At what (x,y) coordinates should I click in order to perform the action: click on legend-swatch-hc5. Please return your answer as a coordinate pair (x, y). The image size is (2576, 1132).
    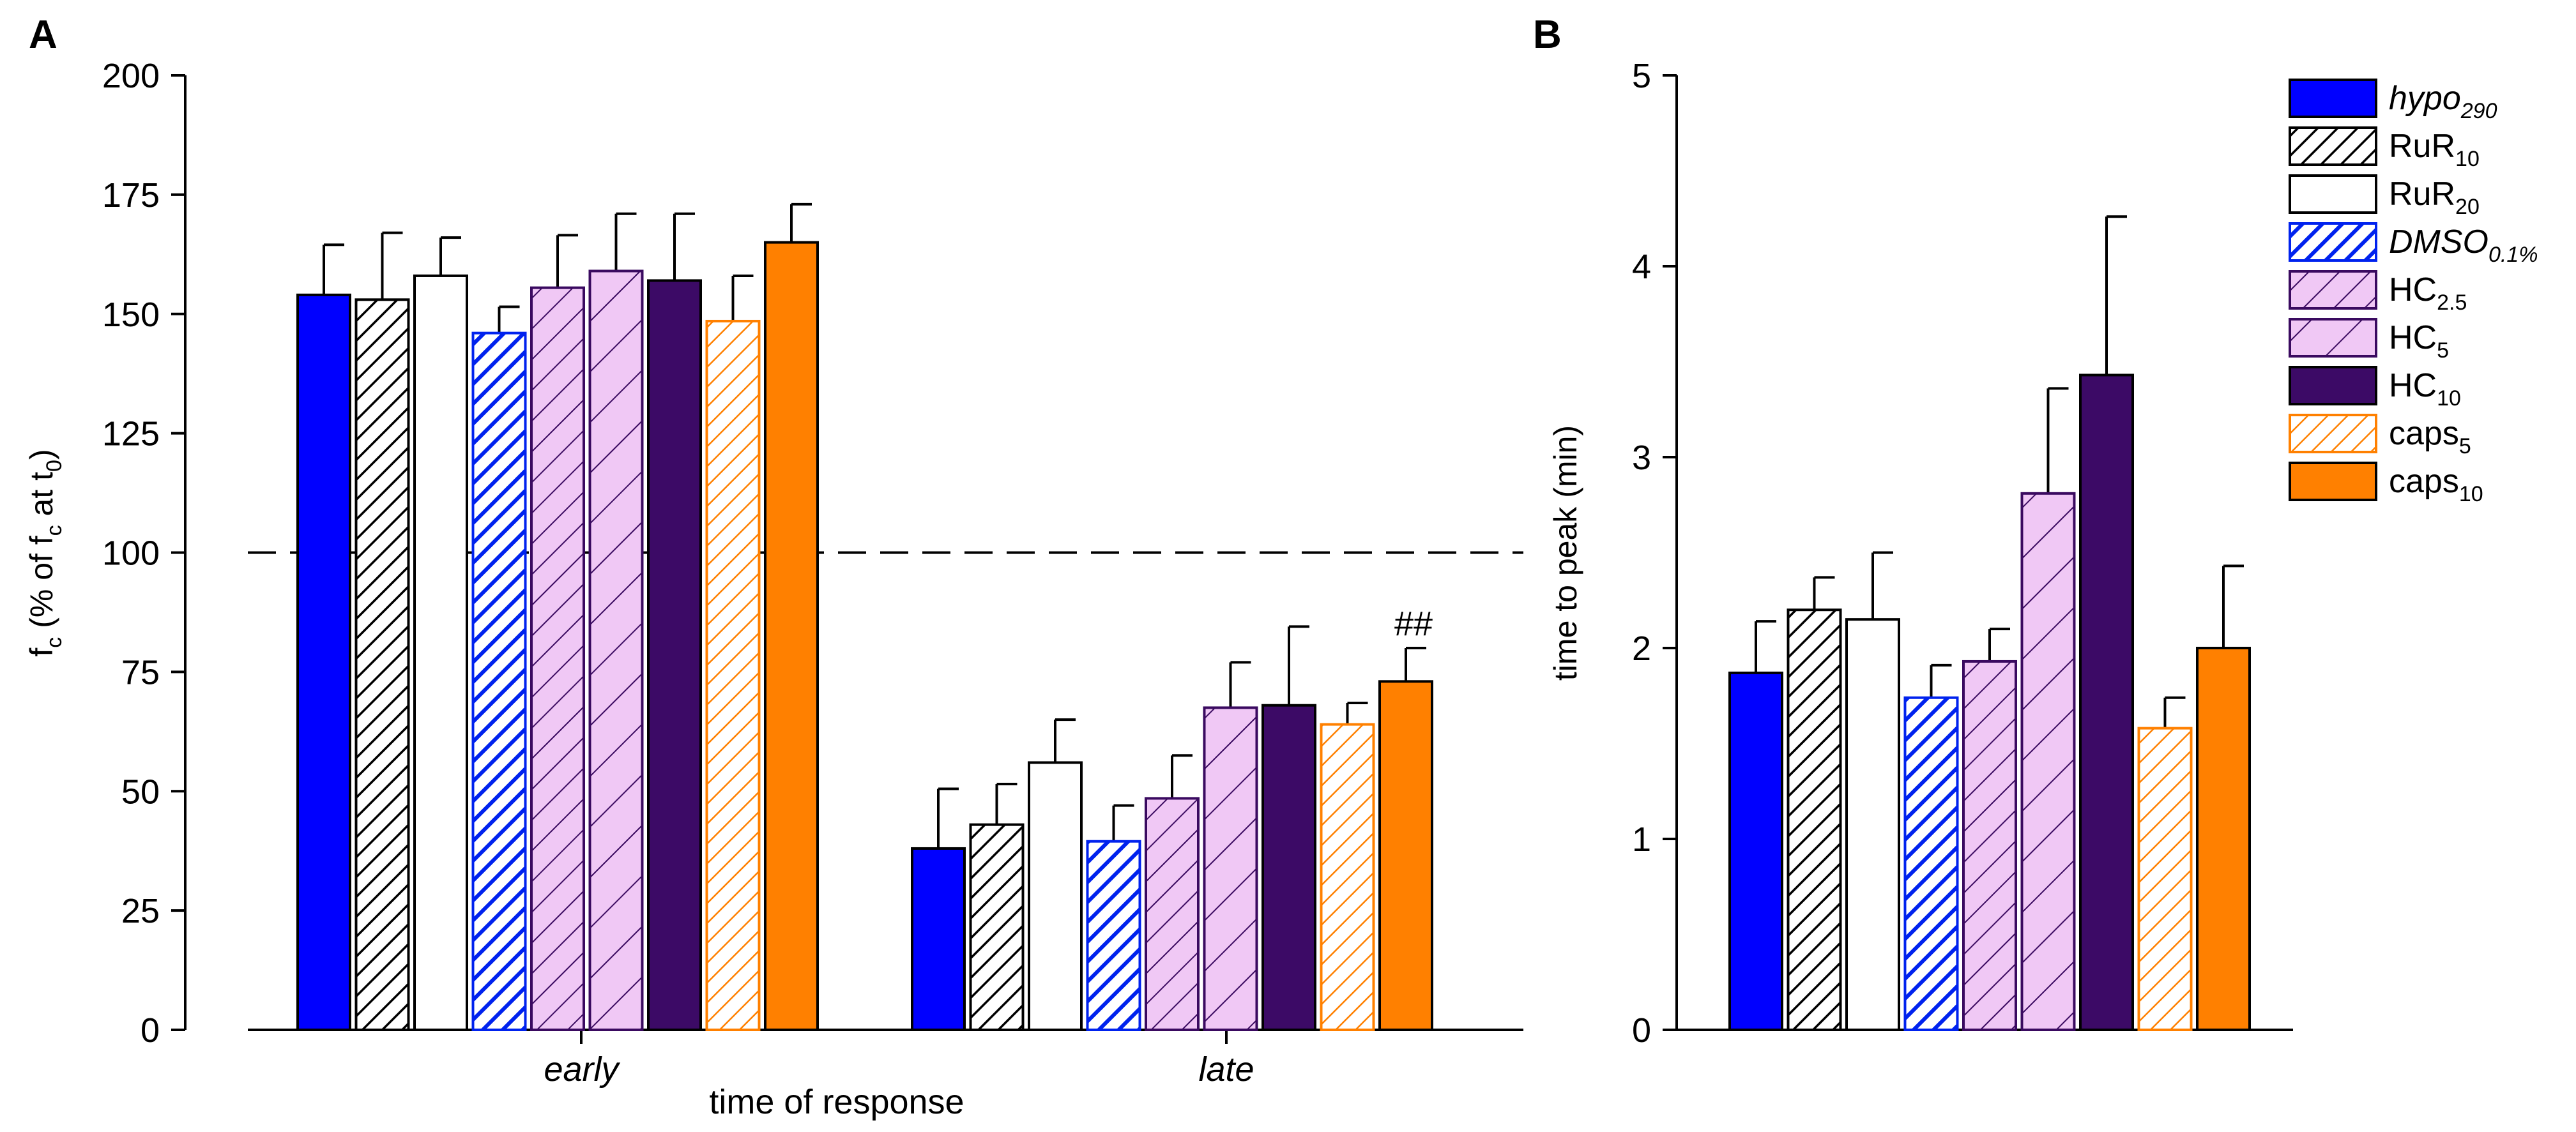
    Looking at the image, I should click on (2333, 338).